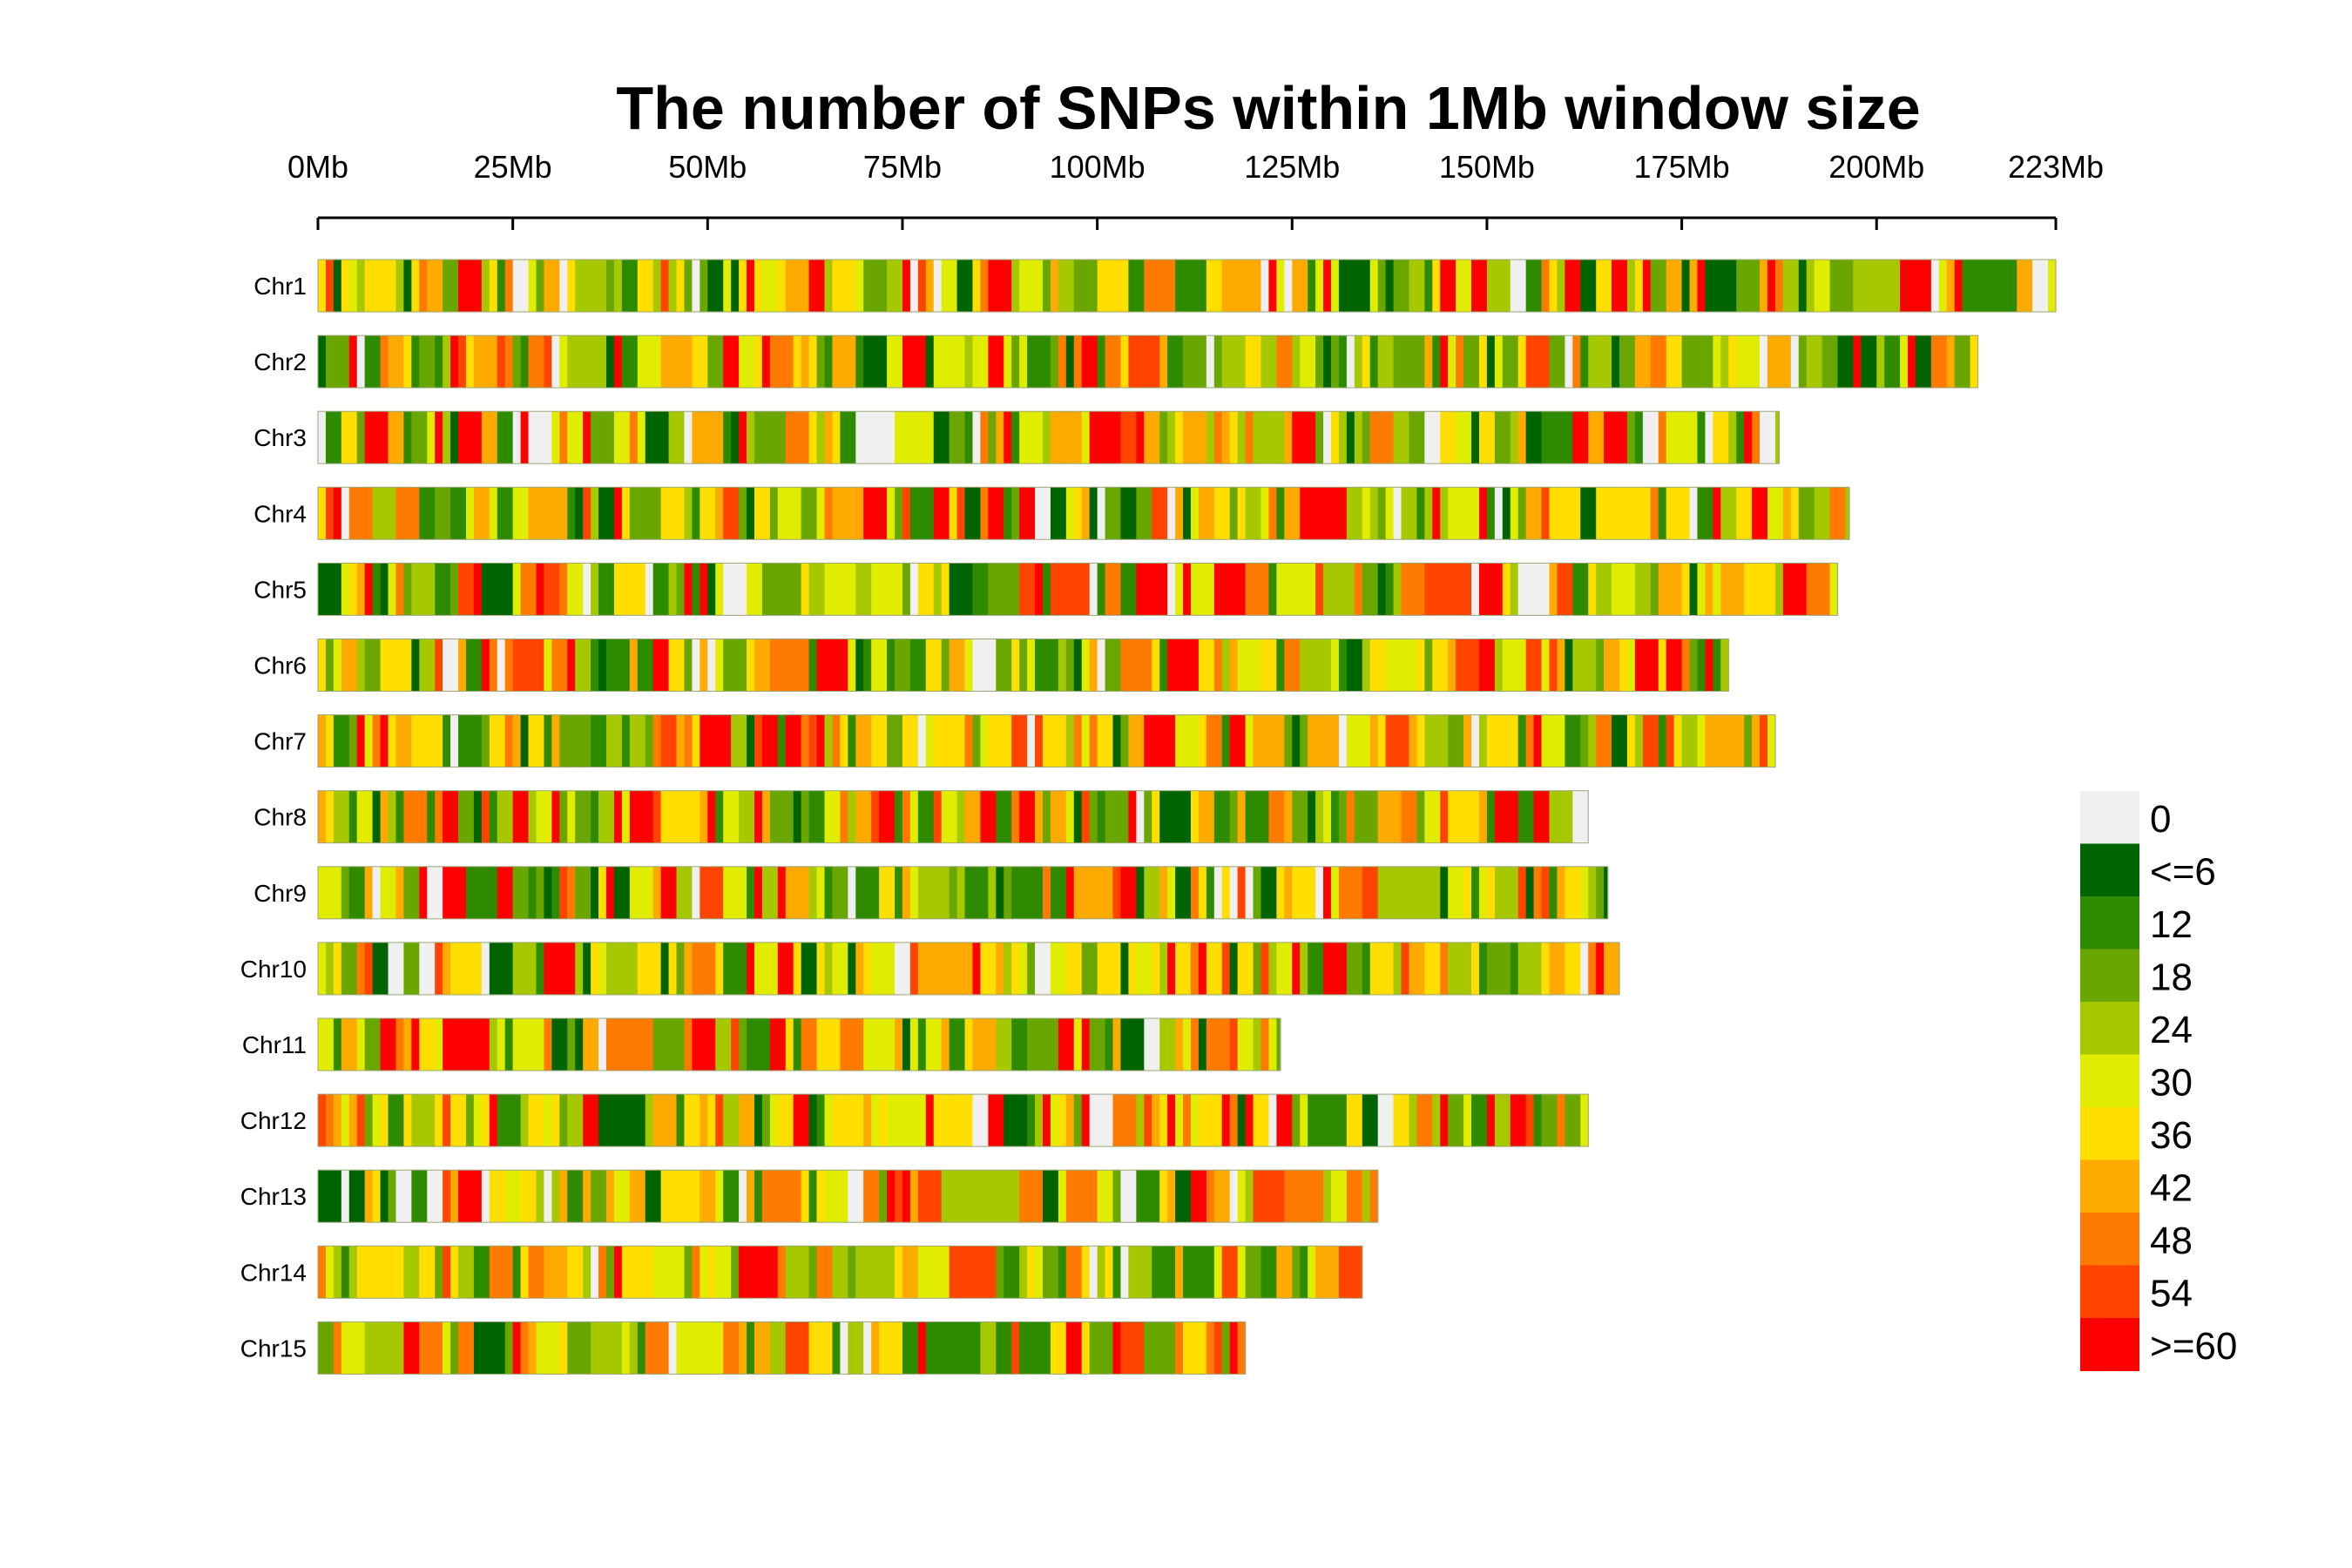  What do you see at coordinates (280, 361) in the screenshot?
I see `chromosome-label: Chr2` at bounding box center [280, 361].